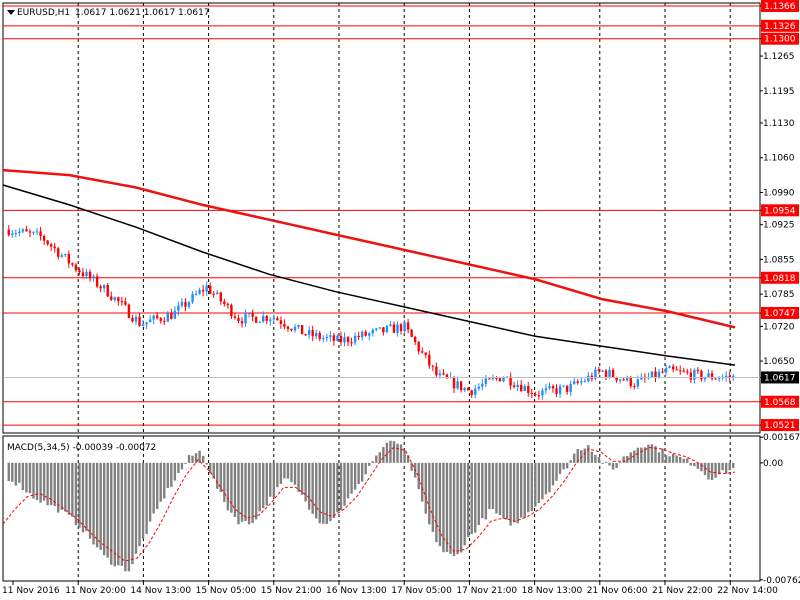 The height and width of the screenshot is (600, 800). Describe the element at coordinates (11, 12) in the screenshot. I see `chart-menu-triangle-icon` at that location.